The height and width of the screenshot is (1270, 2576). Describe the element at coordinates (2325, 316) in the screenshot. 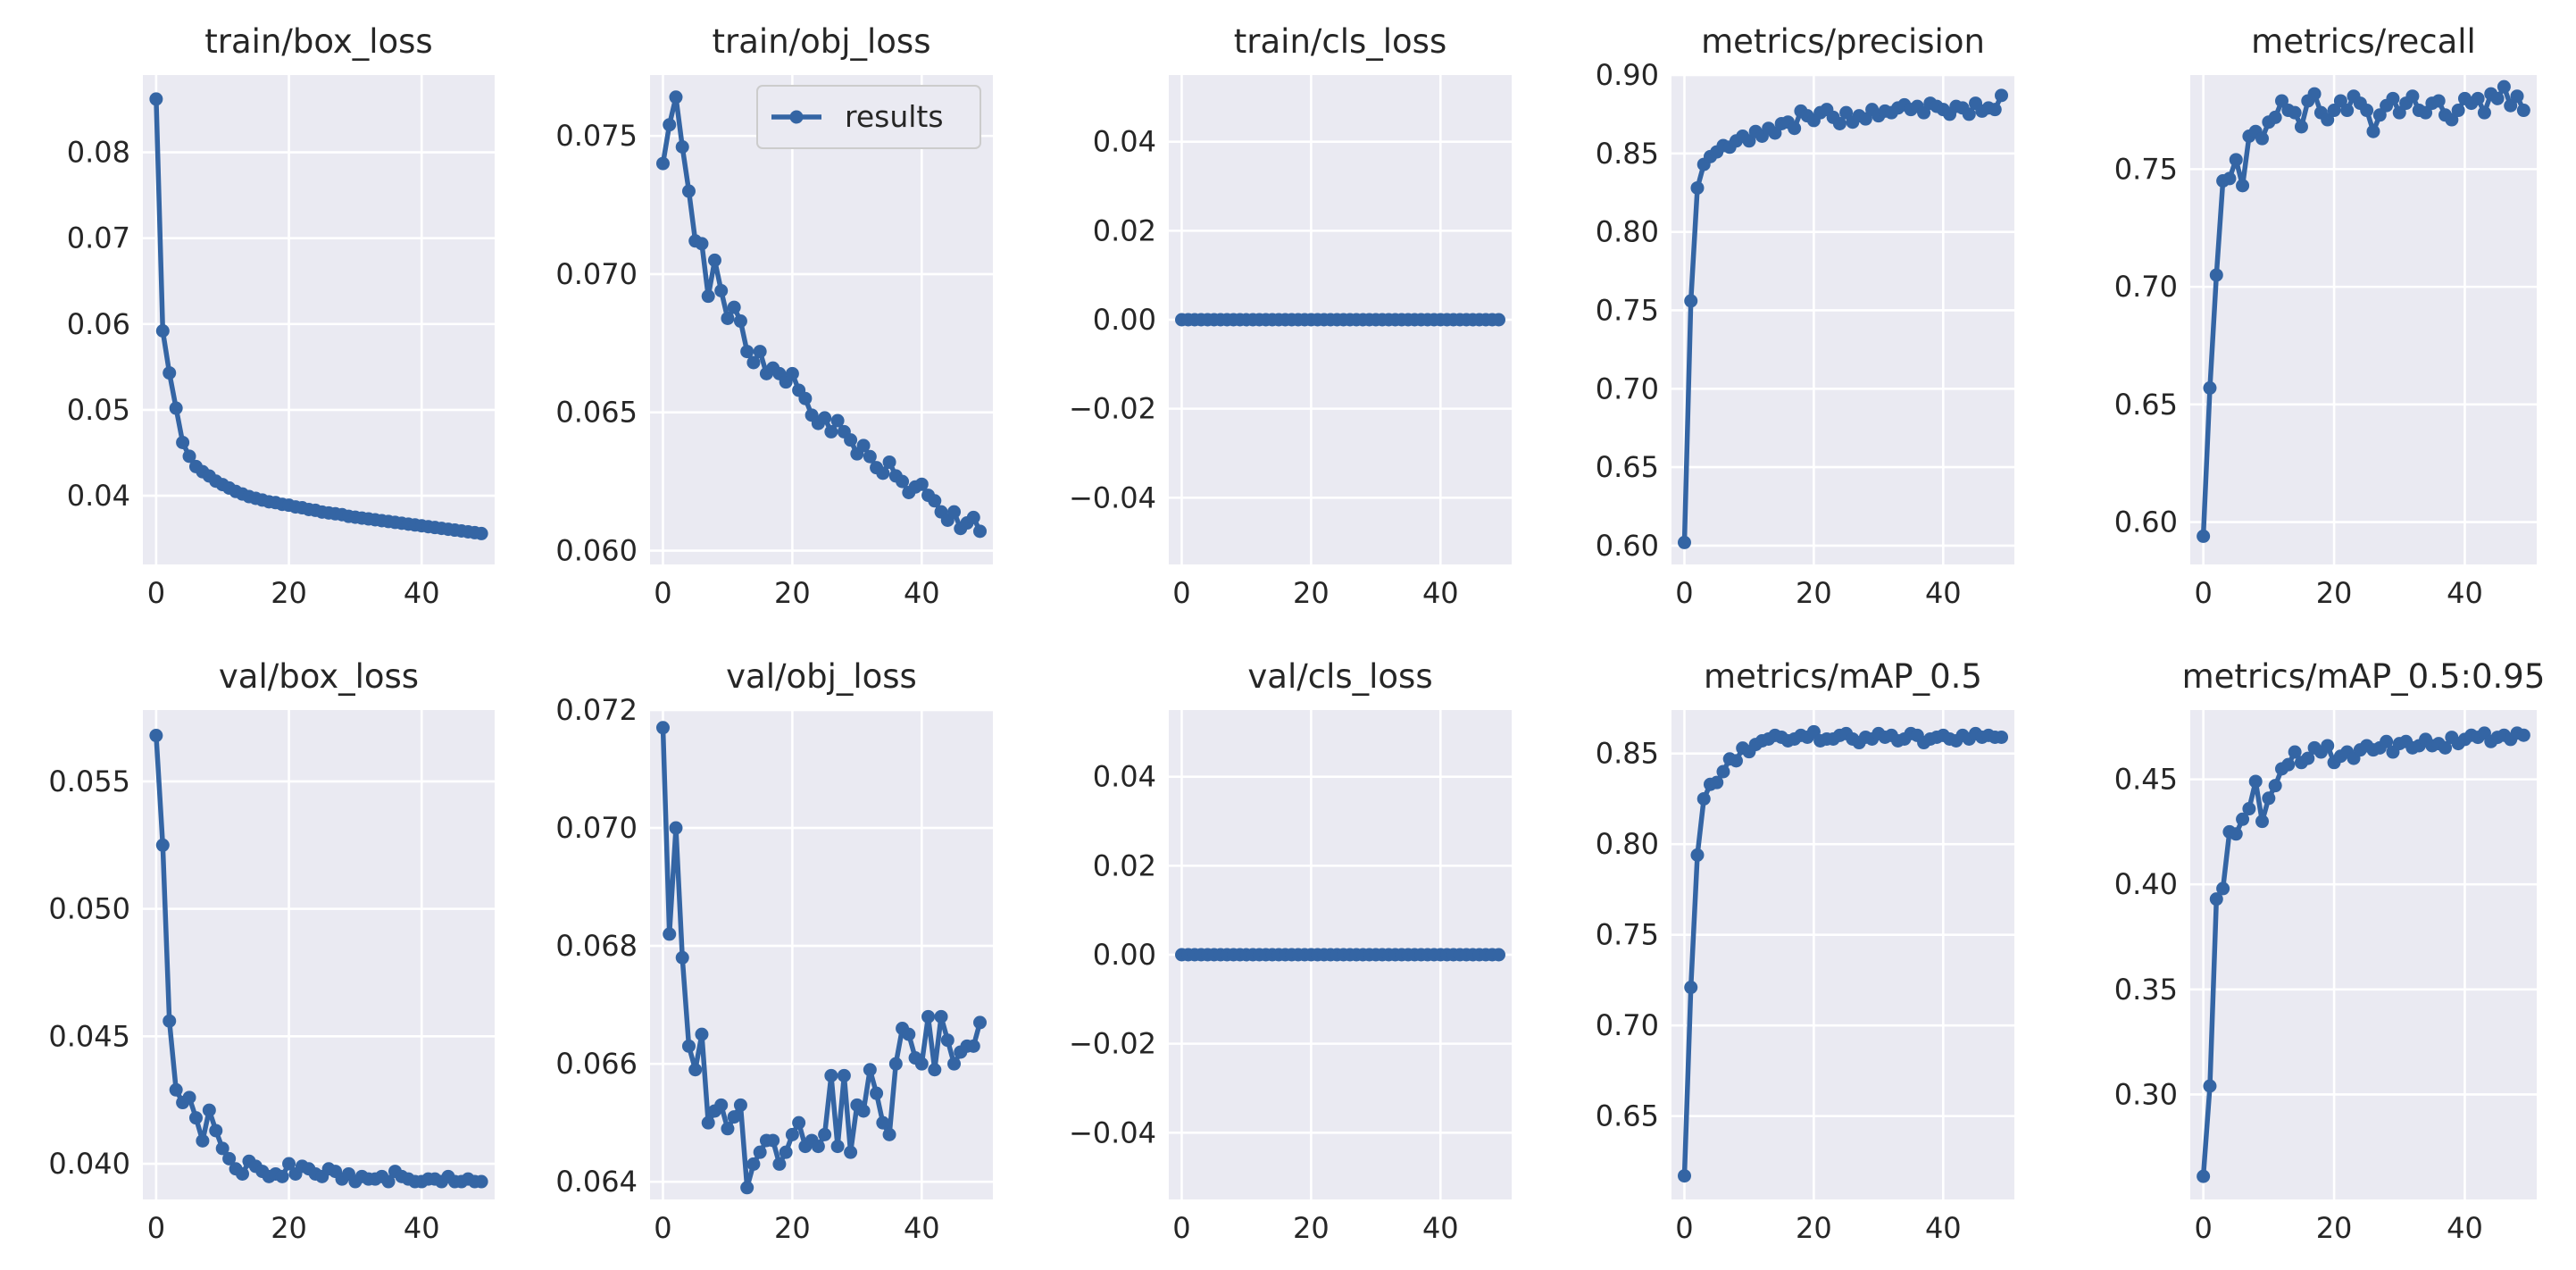

I see `chart-panel-metrics-recall: 0 20 40 0.60 0.65 0.70 0.75 metrics/recall` at that location.